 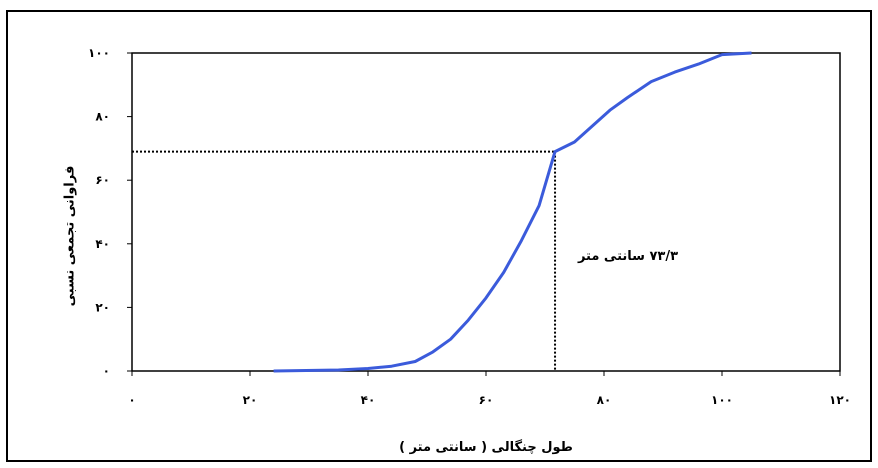 I want to click on annotation-label: ۷۳/۳ سانتی متر, so click(x=628, y=256).